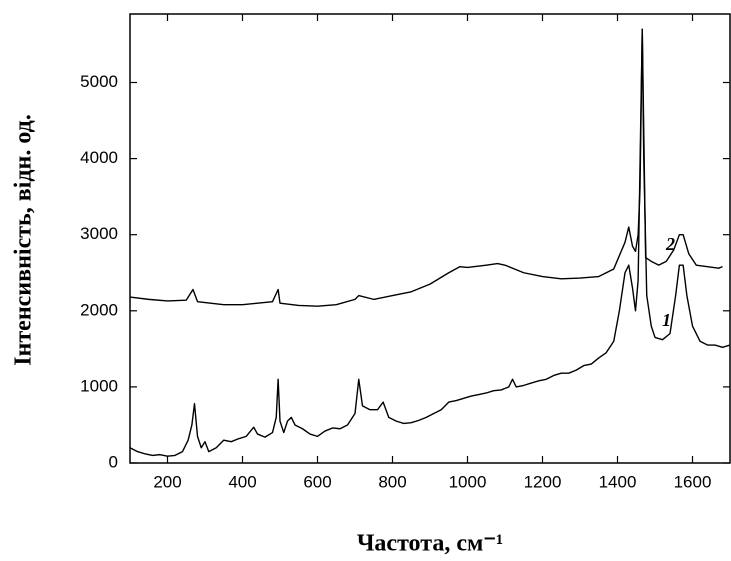  I want to click on x-tick-label: 400, so click(242, 481).